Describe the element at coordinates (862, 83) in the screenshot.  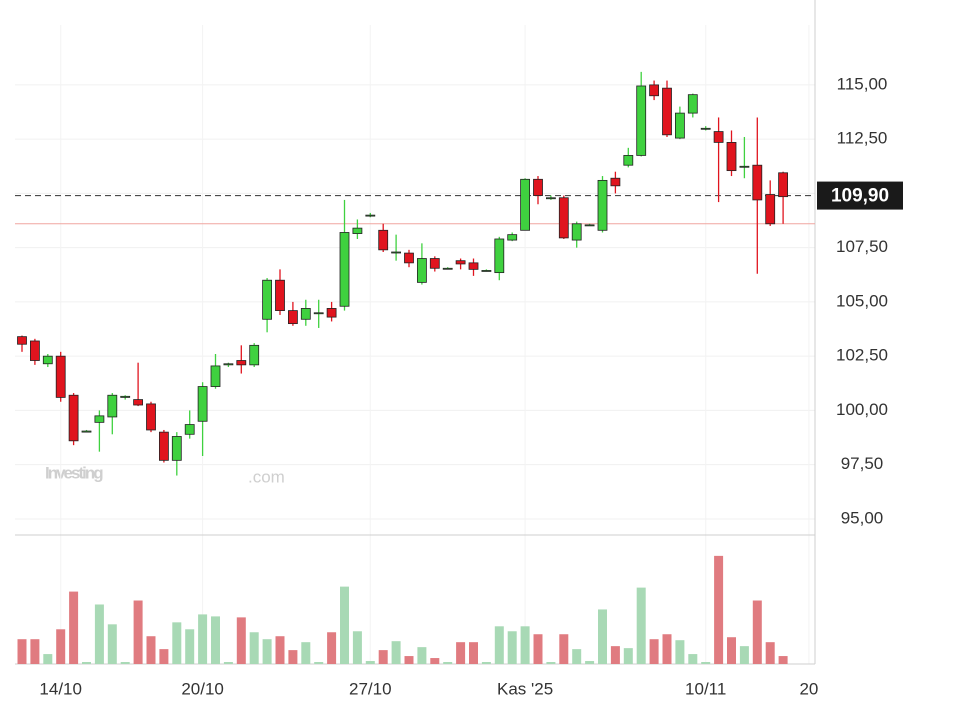
I see `y-tick-label: 115,00` at that location.